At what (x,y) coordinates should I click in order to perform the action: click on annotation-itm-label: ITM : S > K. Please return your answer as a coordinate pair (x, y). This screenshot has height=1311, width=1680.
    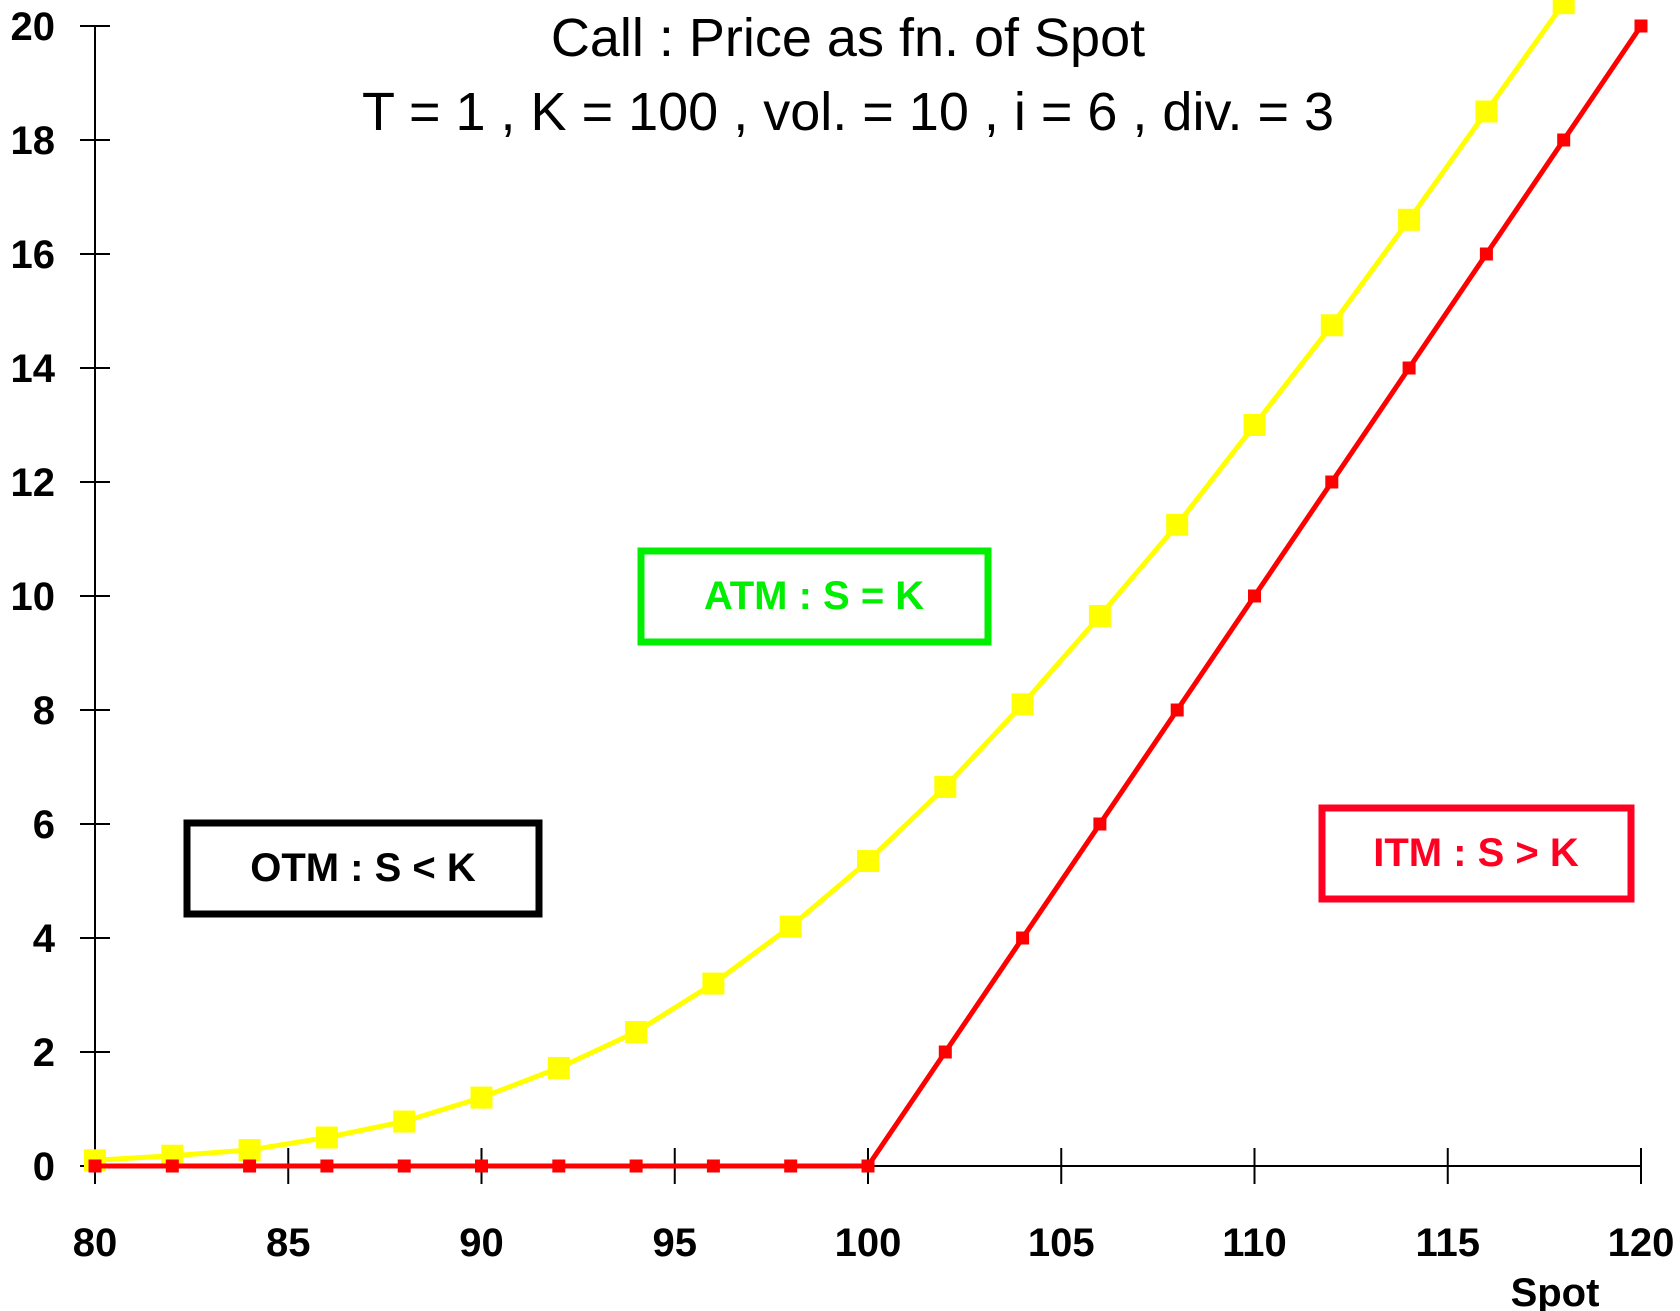
    Looking at the image, I should click on (1476, 853).